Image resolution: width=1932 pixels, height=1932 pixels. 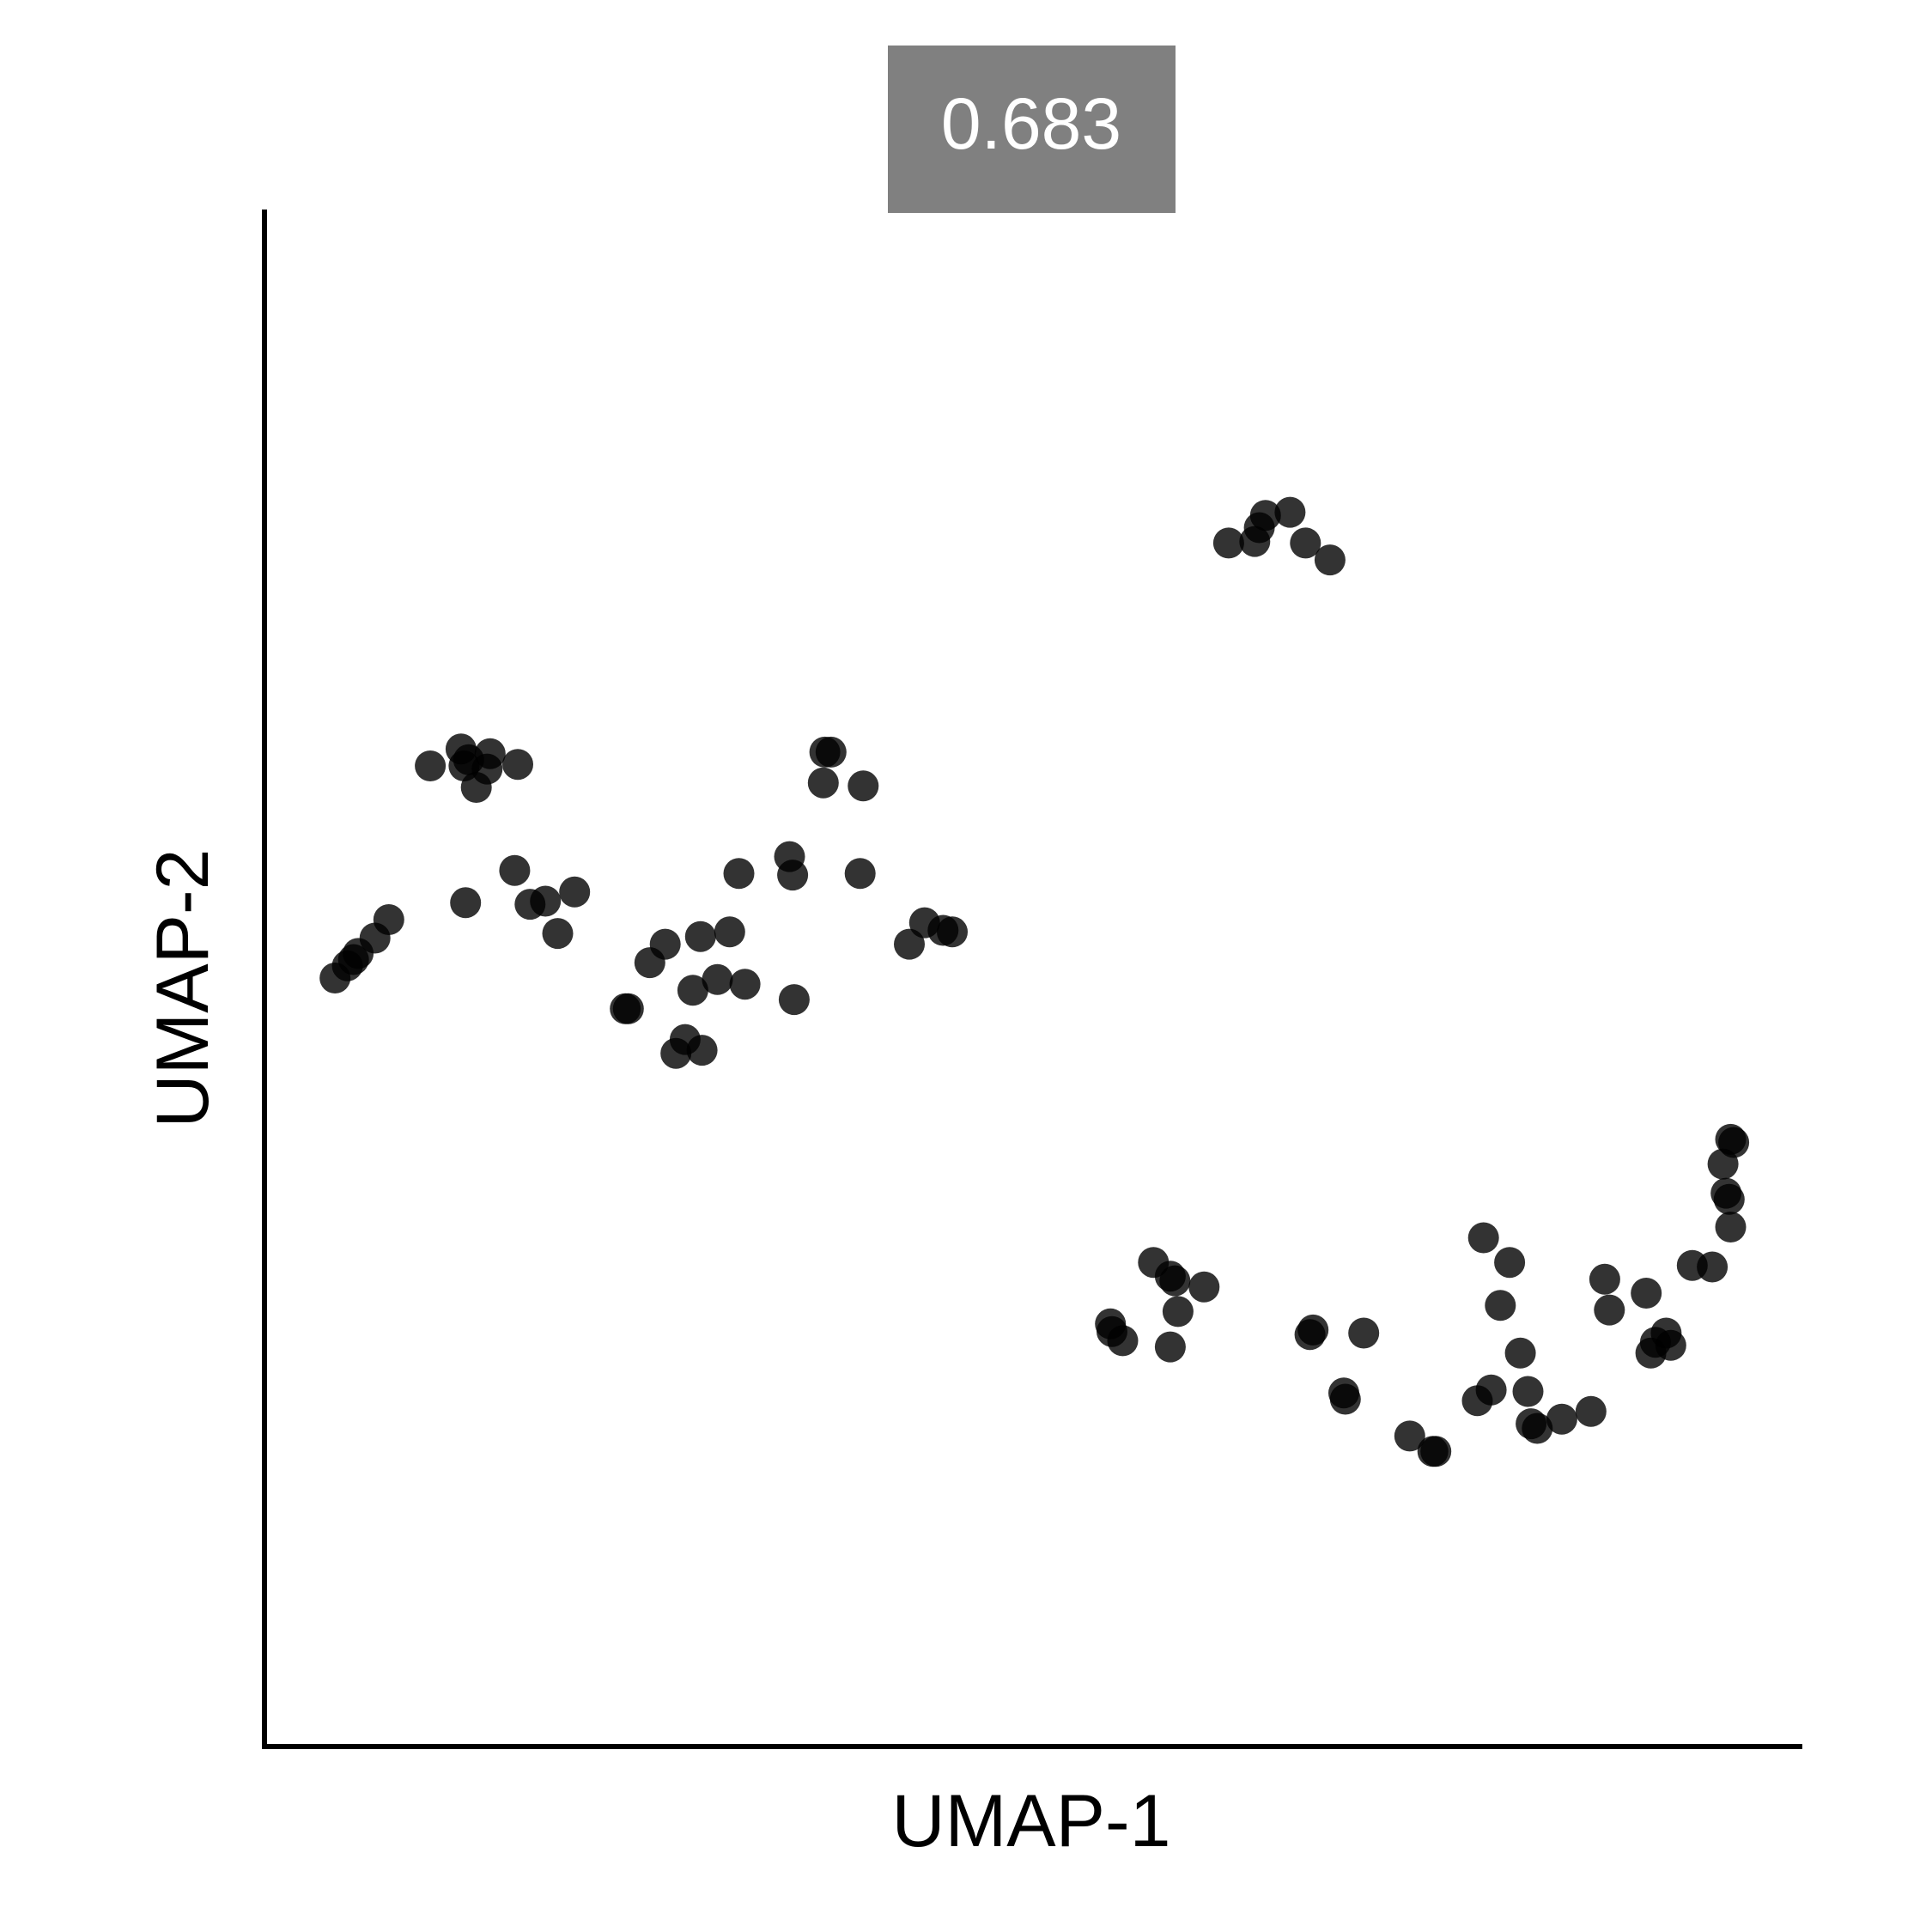 I want to click on title-badge, so click(x=1032, y=129).